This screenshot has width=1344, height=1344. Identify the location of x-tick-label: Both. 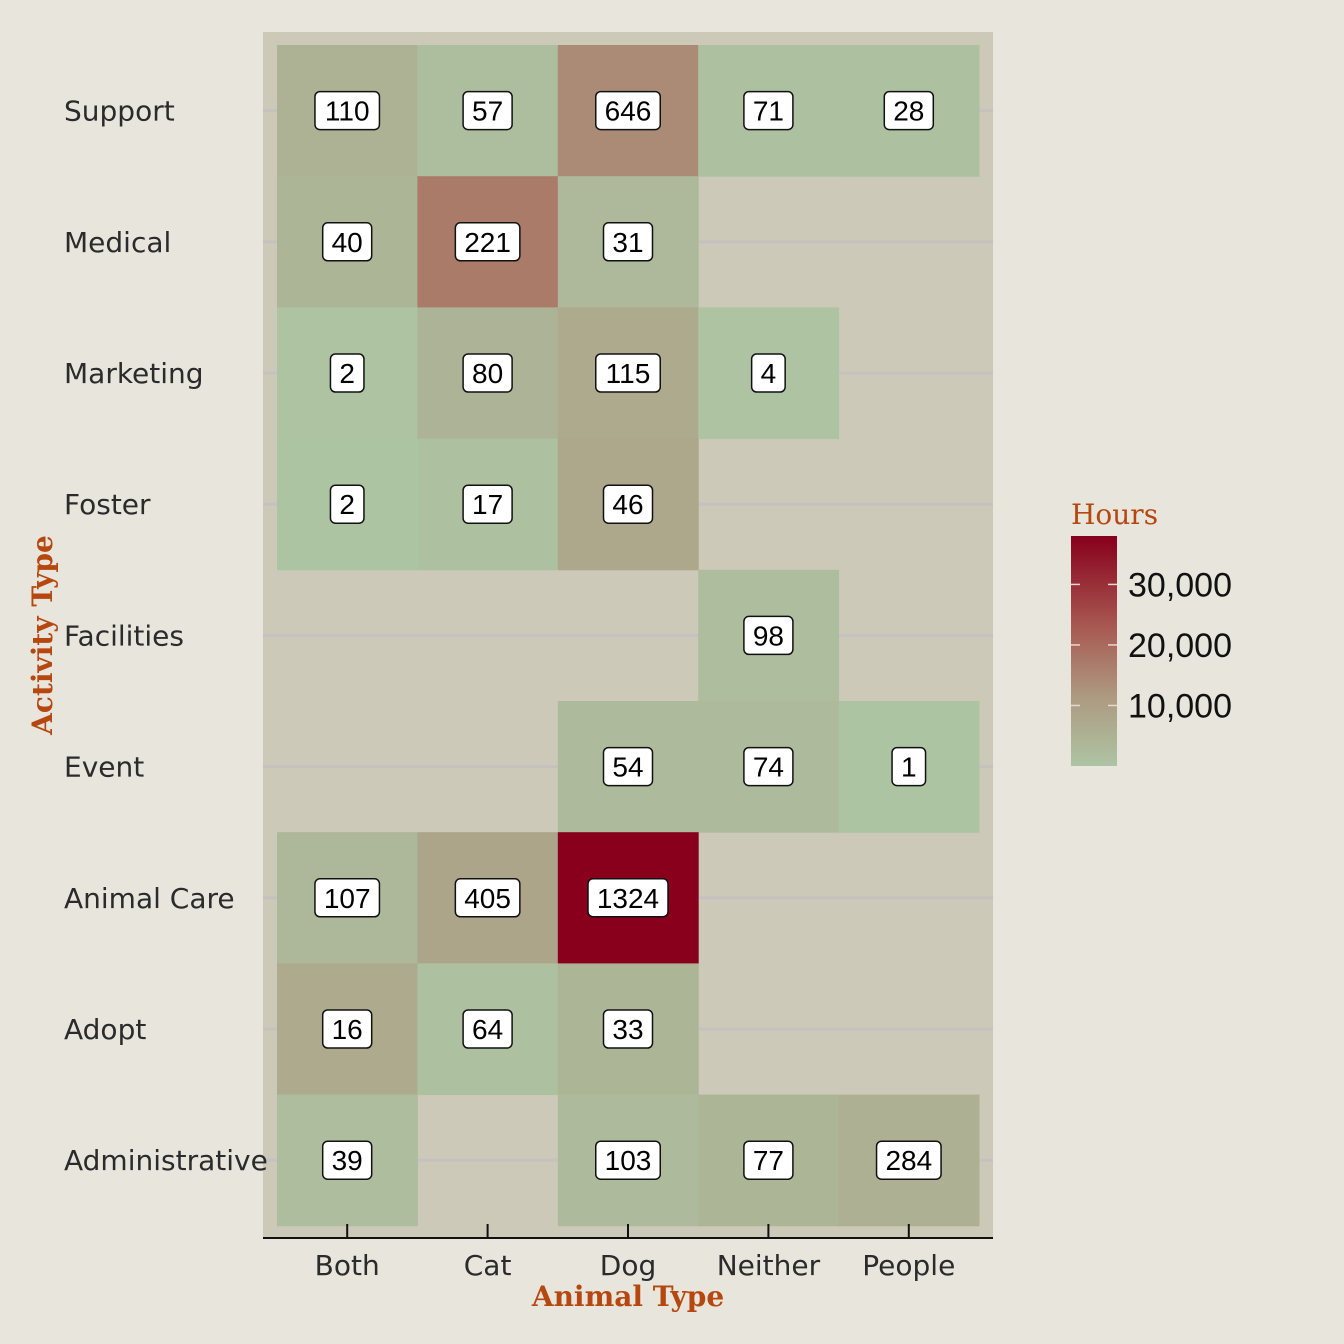
(347, 1265).